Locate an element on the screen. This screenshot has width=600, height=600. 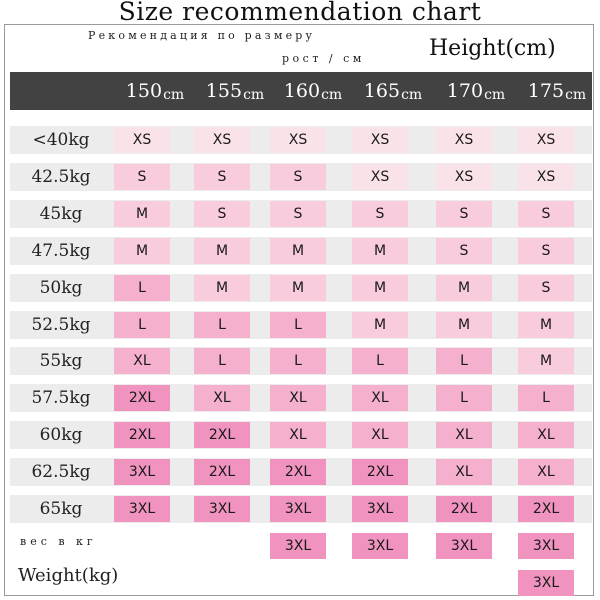
weight-axis-label: Weight(kg) is located at coordinates (68, 575).